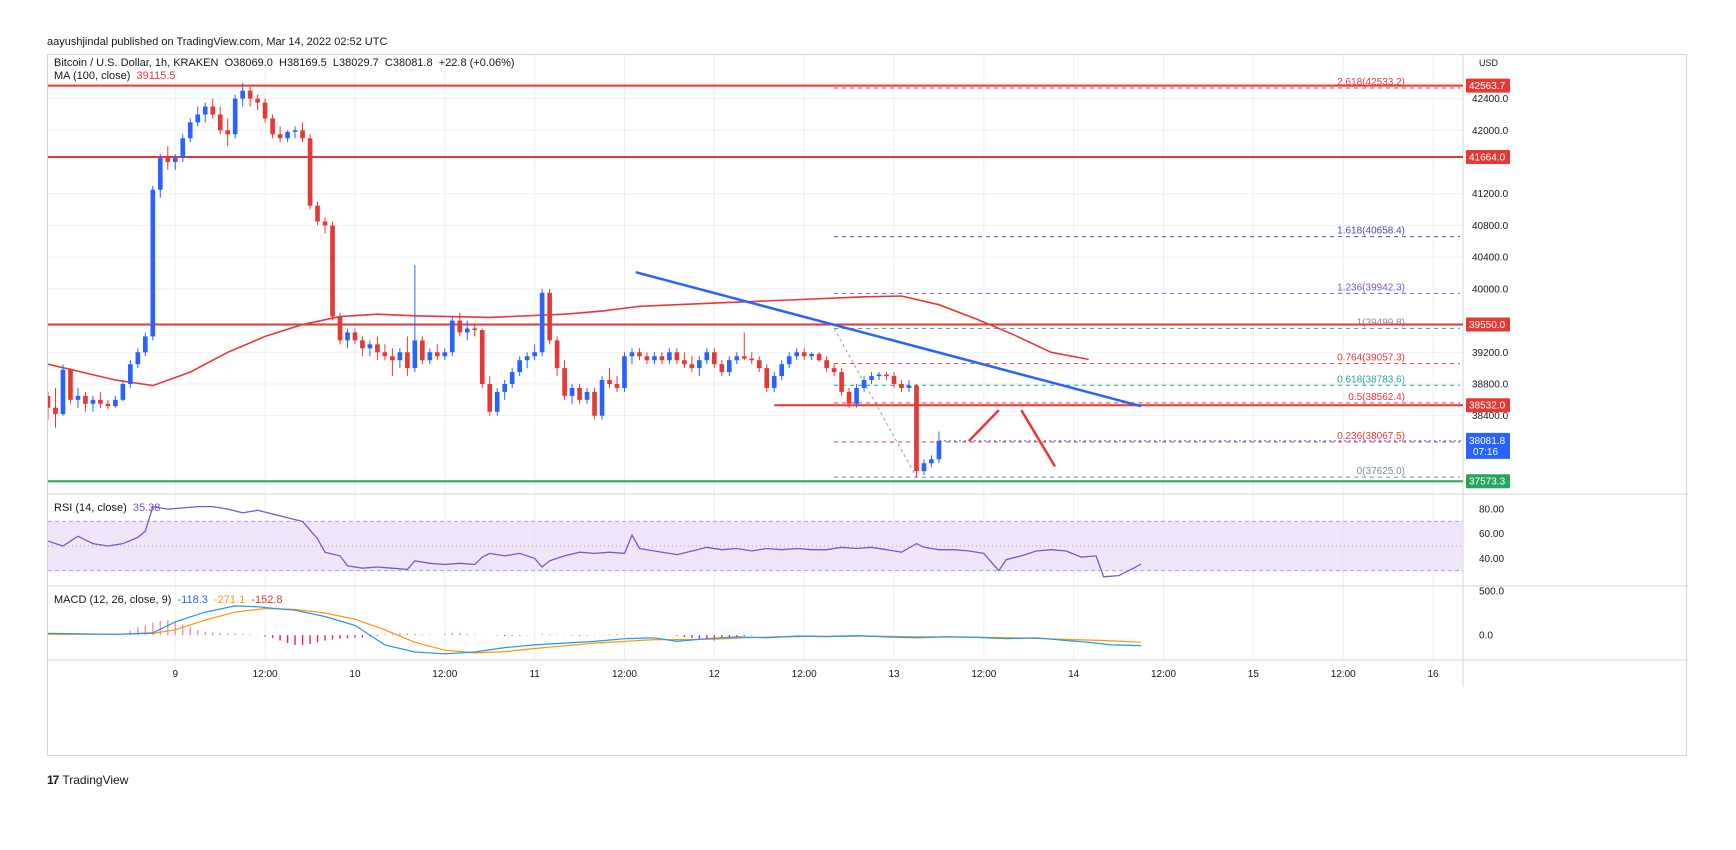 Image resolution: width=1736 pixels, height=850 pixels. Describe the element at coordinates (594, 541) in the screenshot. I see `rsi-line` at that location.